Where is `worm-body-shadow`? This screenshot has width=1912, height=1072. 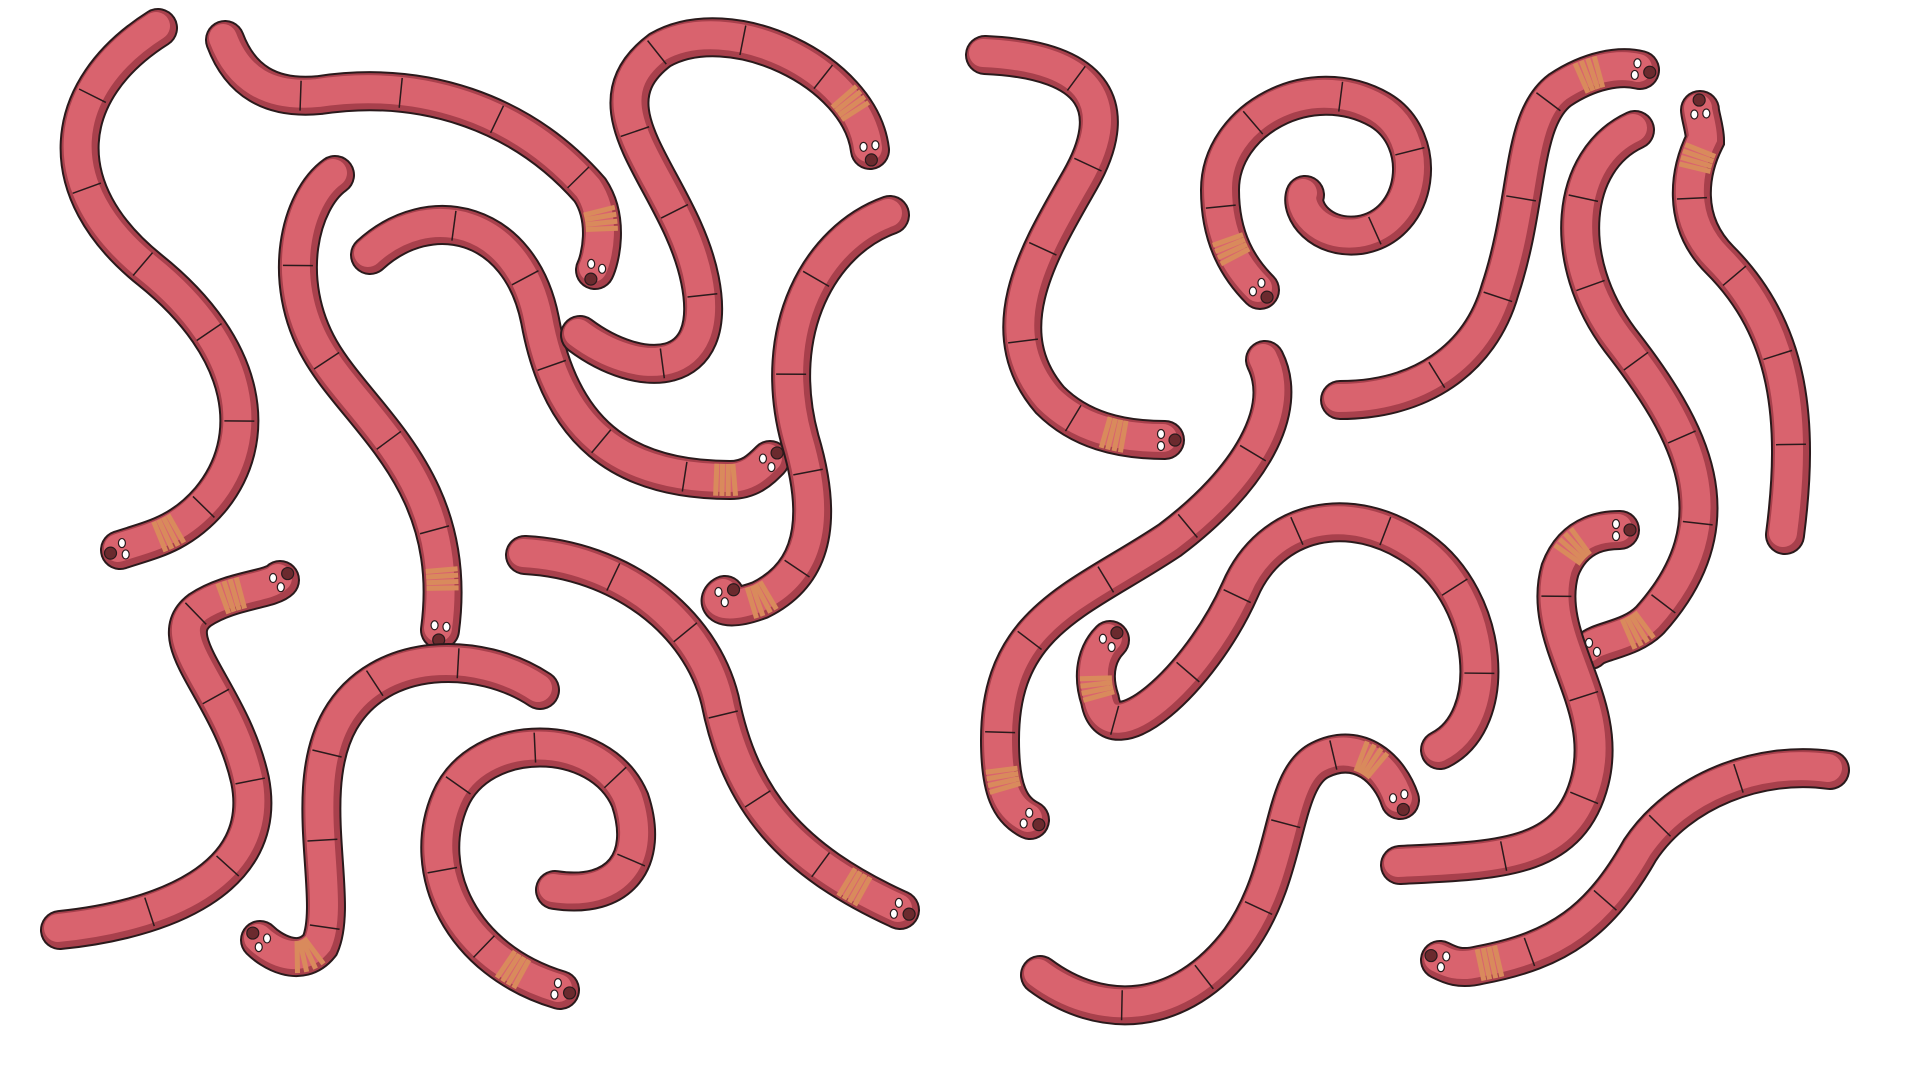
worm-body-shadow is located at coordinates (1075, 247).